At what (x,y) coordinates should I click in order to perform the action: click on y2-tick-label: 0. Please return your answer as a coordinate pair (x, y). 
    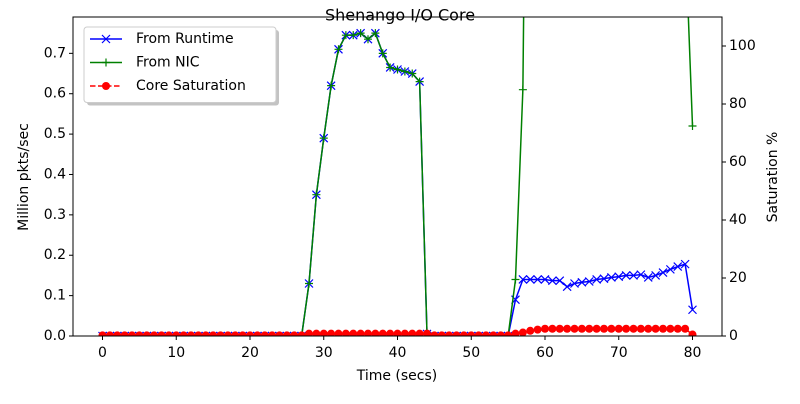
    Looking at the image, I should click on (733, 336).